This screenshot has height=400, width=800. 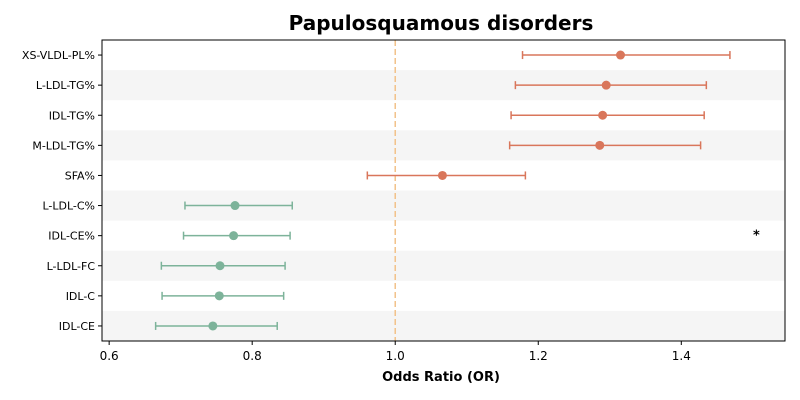 What do you see at coordinates (81, 296) in the screenshot?
I see `y-tick-label: IDL-C` at bounding box center [81, 296].